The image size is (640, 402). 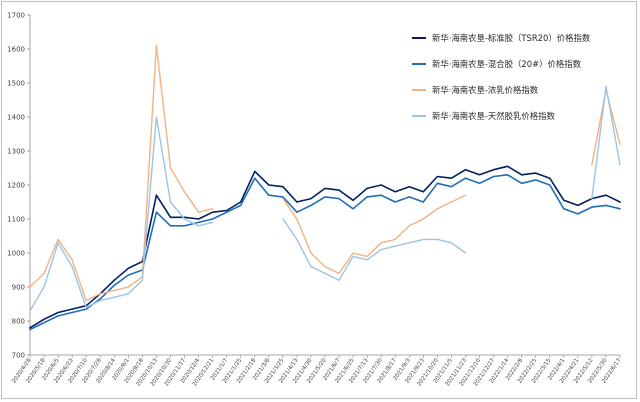 What do you see at coordinates (16, 254) in the screenshot?
I see `y-tick-label: 1000` at bounding box center [16, 254].